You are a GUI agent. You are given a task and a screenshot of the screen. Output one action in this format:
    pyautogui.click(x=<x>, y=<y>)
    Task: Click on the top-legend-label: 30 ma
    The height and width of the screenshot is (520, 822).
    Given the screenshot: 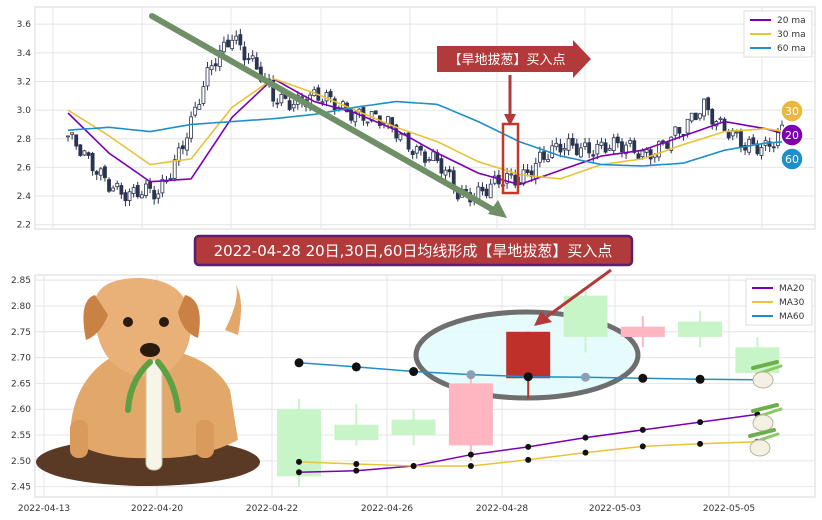 What is the action you would take?
    pyautogui.click(x=791, y=35)
    